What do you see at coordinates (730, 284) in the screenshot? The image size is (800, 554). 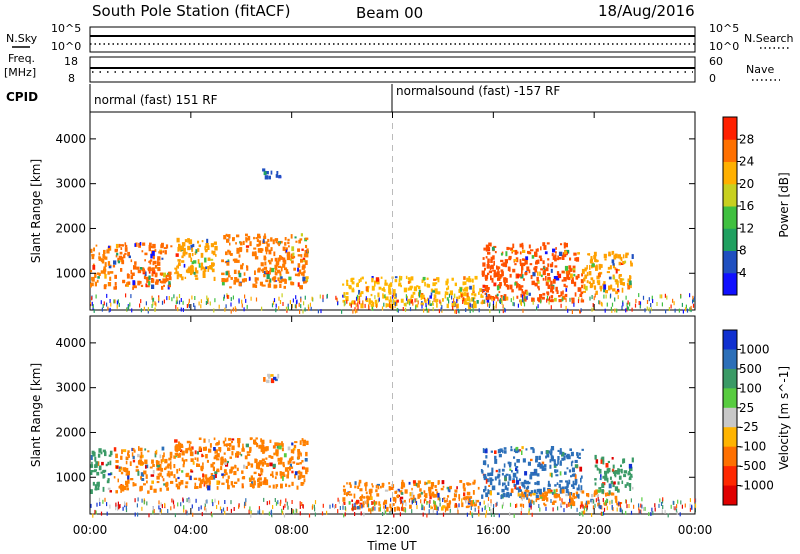 I see `power-colorbar-segment` at bounding box center [730, 284].